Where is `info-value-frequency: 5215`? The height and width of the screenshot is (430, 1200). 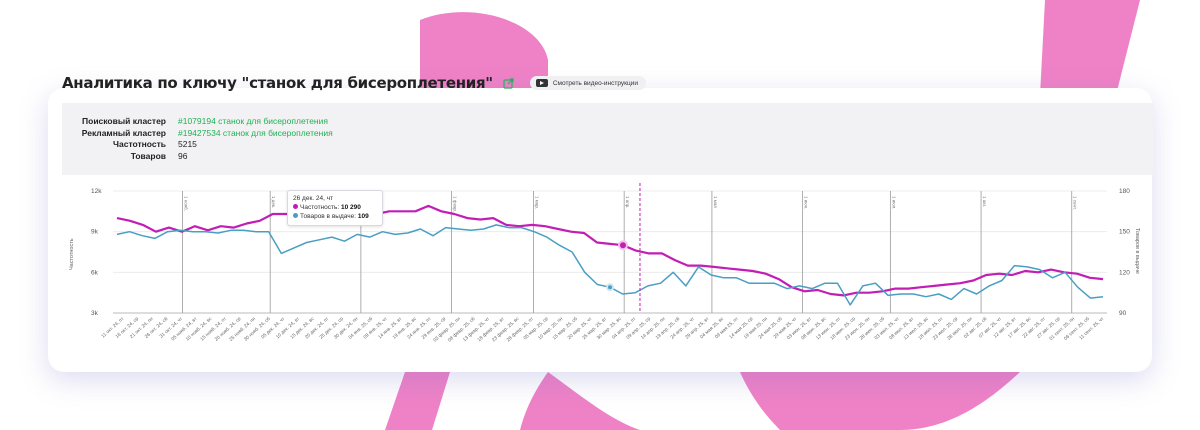
info-value-frequency: 5215 is located at coordinates (187, 144).